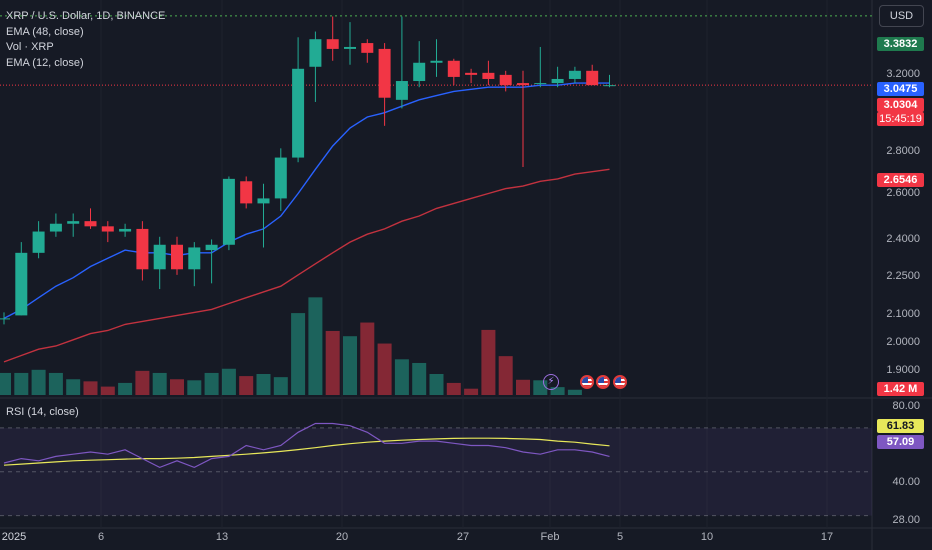 This screenshot has width=932, height=550. Describe the element at coordinates (707, 537) in the screenshot. I see `time-tick: 10` at that location.